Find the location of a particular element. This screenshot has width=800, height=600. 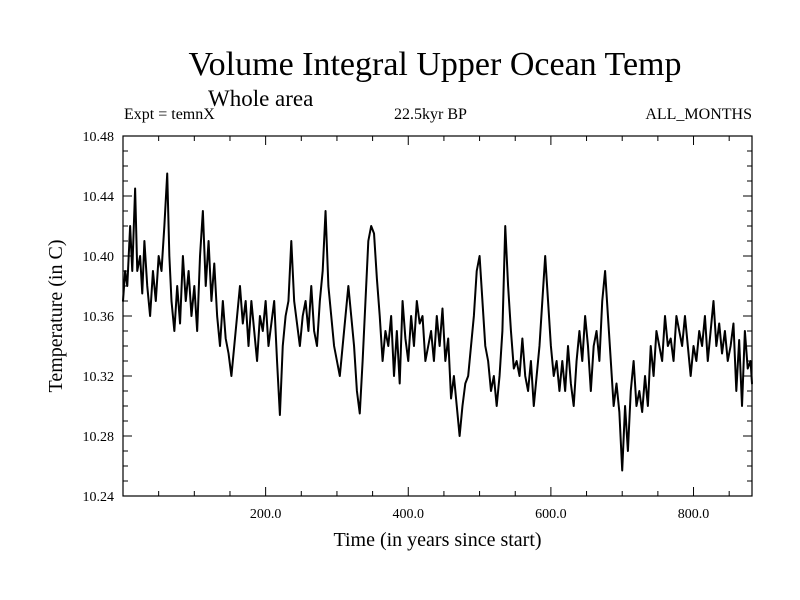

x-tick-label: 800.0 is located at coordinates (694, 514).